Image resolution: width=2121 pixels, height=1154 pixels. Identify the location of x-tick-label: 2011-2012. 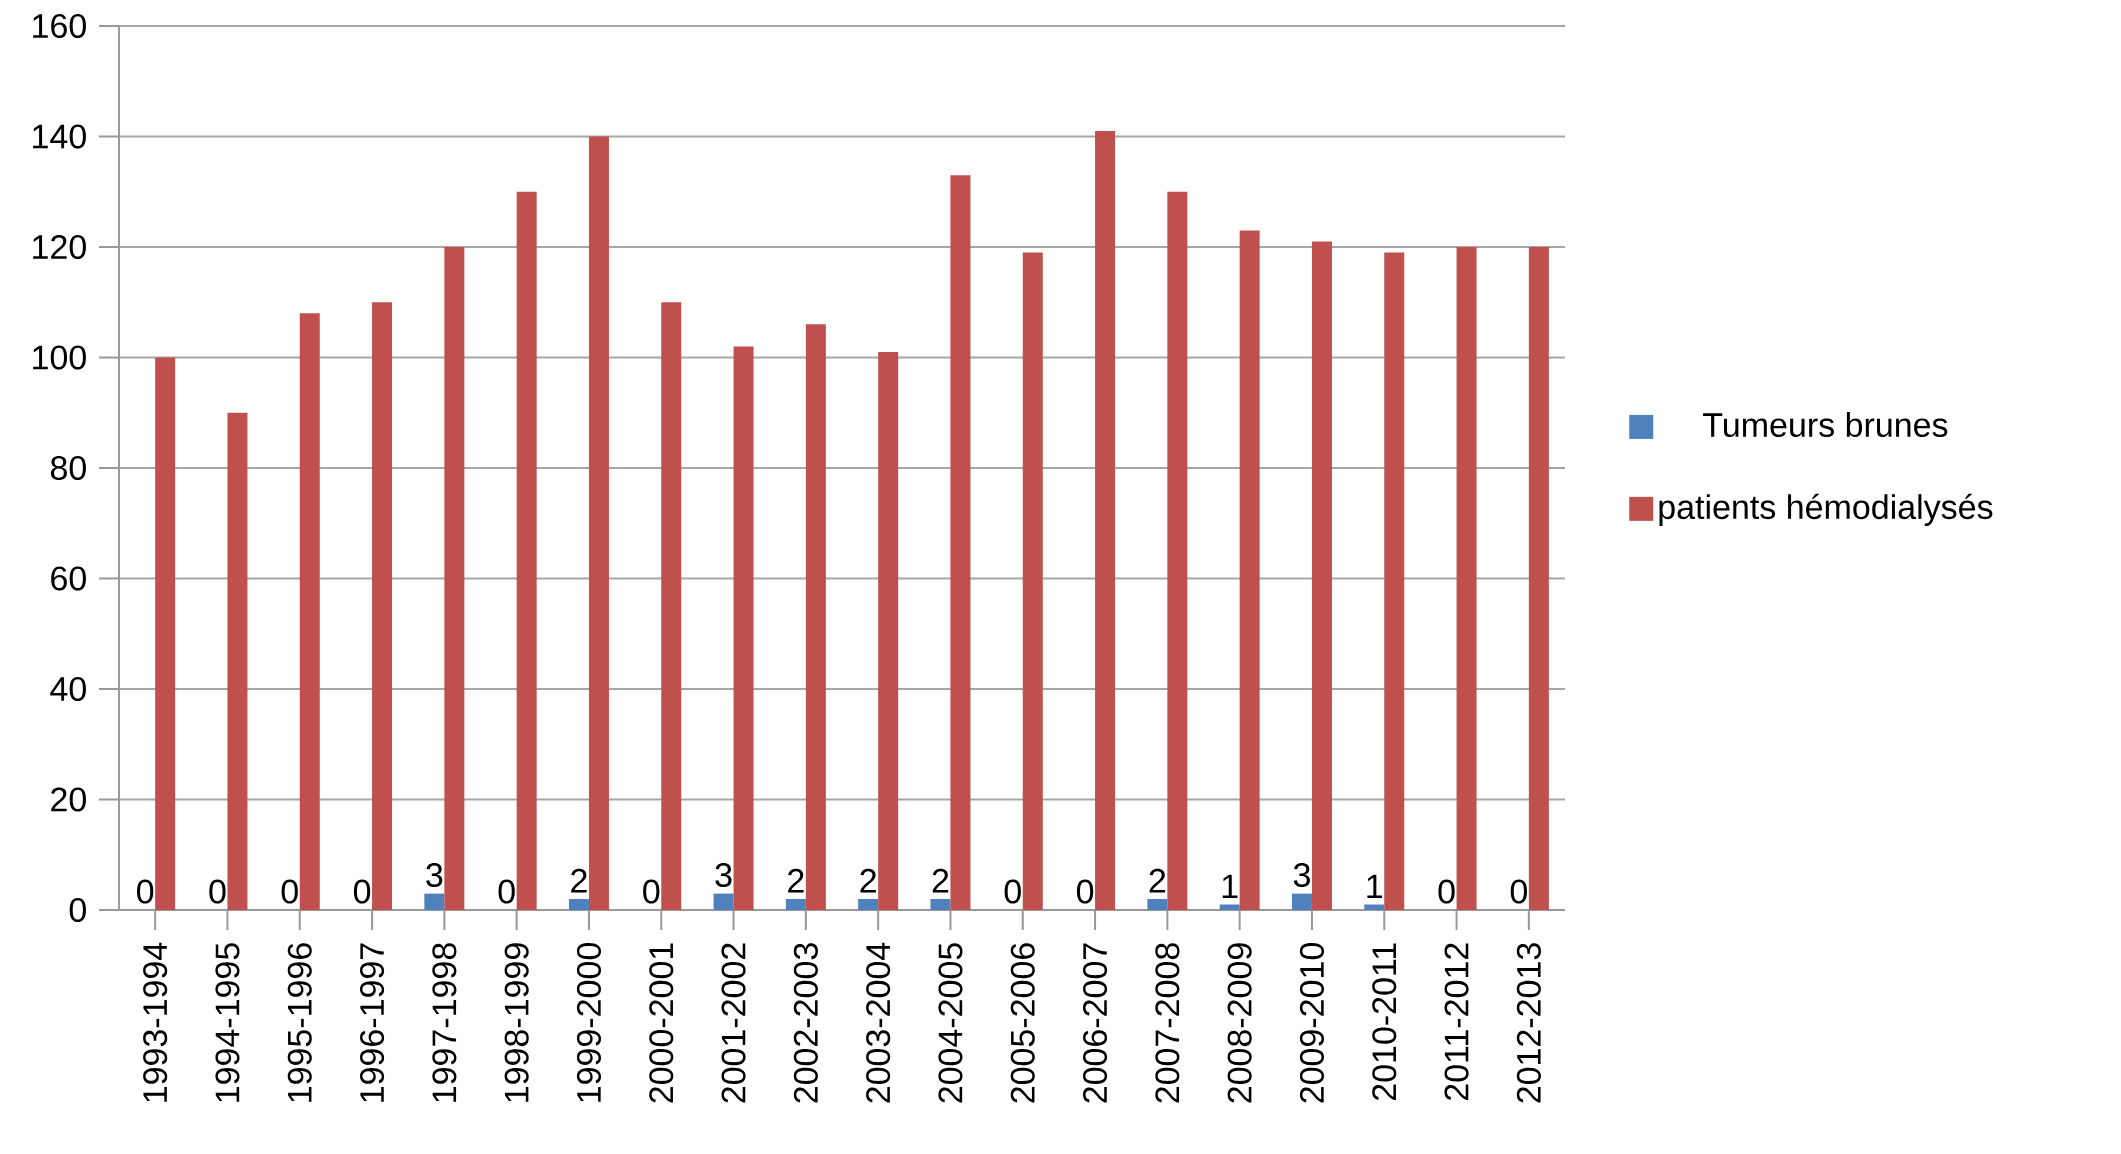
(1456, 1022).